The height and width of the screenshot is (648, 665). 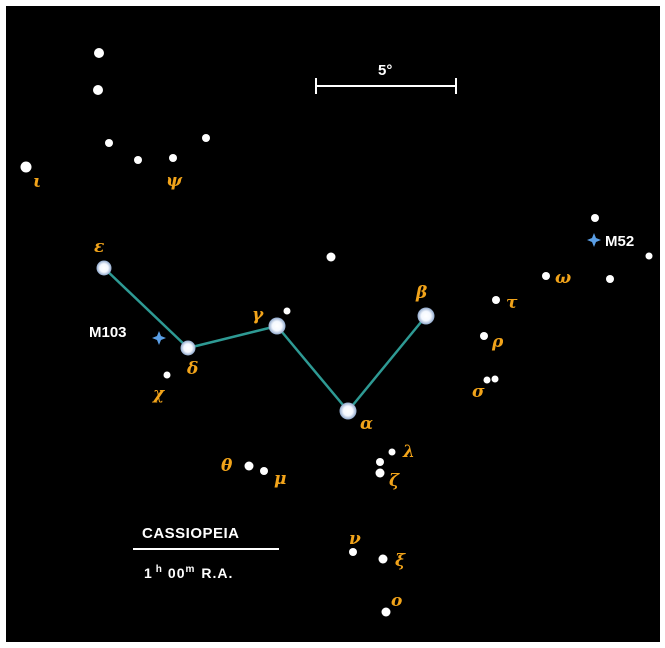 What do you see at coordinates (192, 369) in the screenshot?
I see `label-delta: δ` at bounding box center [192, 369].